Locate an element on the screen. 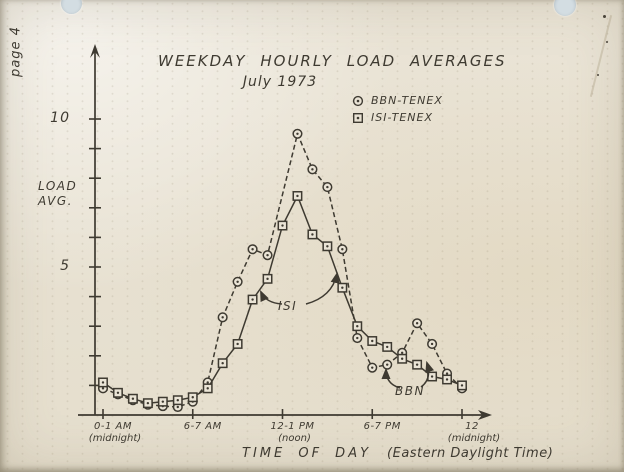 Image resolution: width=624 pixels, height=472 pixels. x-axis-title-suffix: (Eastern Daylight Time) is located at coordinates (470, 453).